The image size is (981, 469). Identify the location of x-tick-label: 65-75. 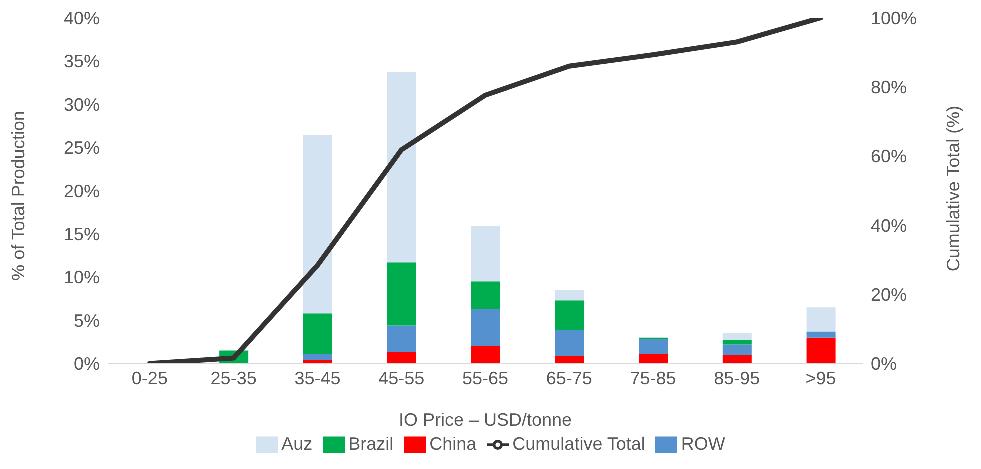
(569, 378).